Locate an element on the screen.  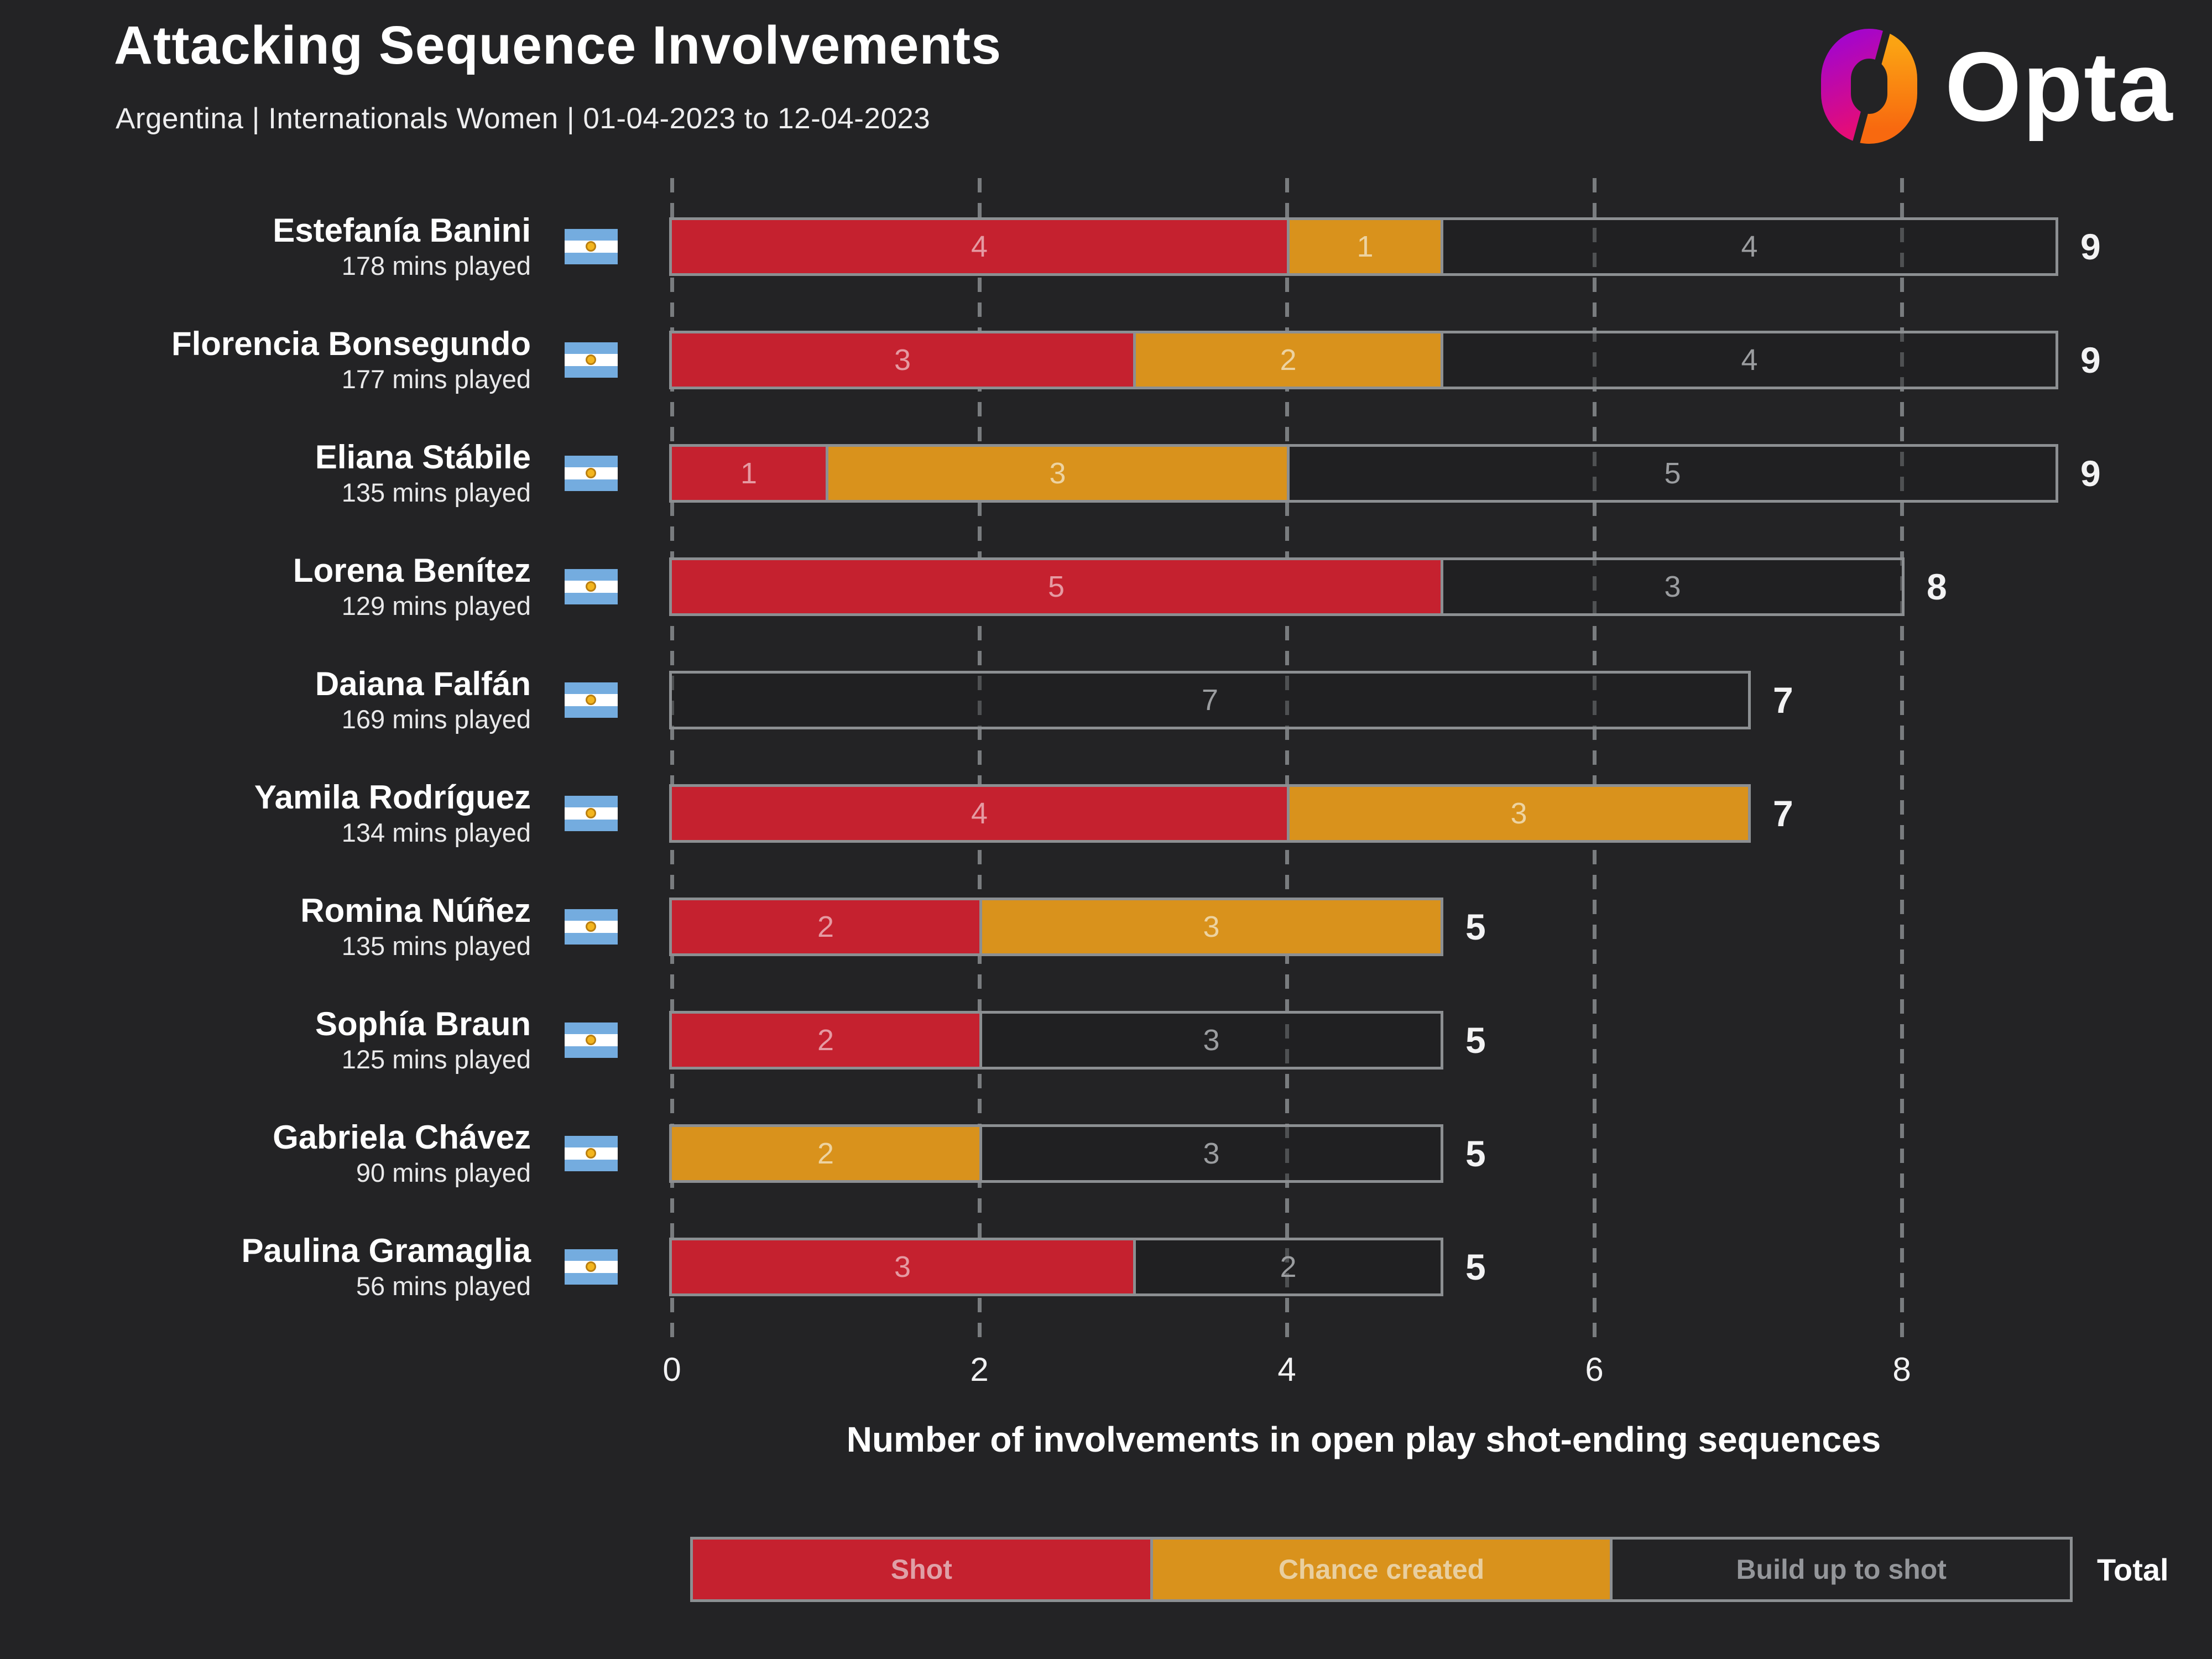
player-label: Paulina Gramaglia 56 mins played is located at coordinates (386, 1267).